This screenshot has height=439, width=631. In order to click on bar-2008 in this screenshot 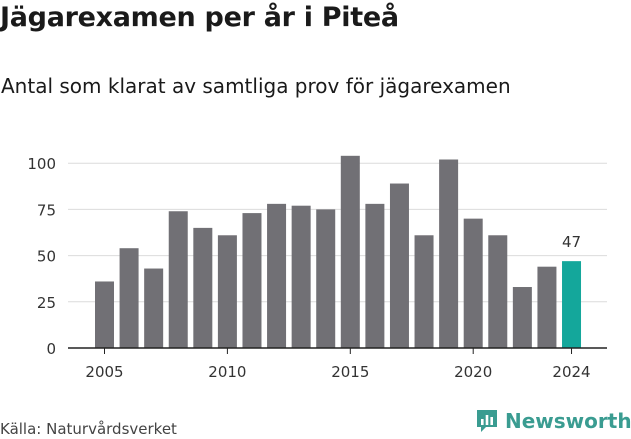, I will do `click(178, 279)`.